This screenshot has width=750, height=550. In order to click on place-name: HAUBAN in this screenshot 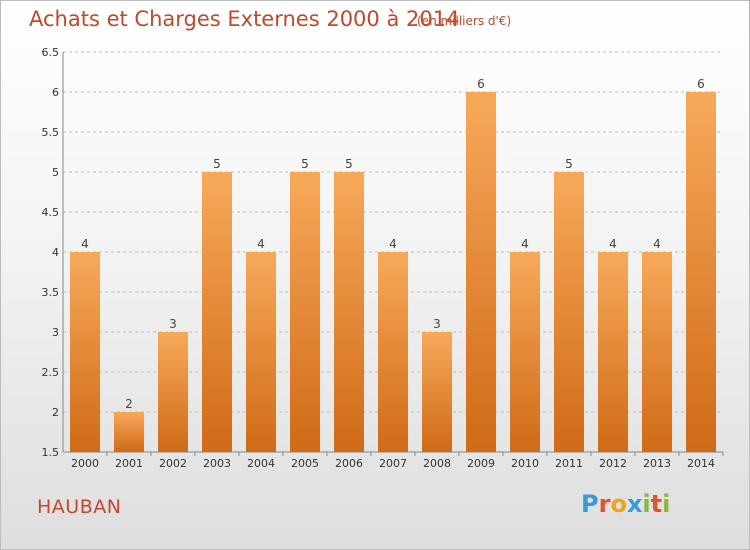, I will do `click(79, 507)`.